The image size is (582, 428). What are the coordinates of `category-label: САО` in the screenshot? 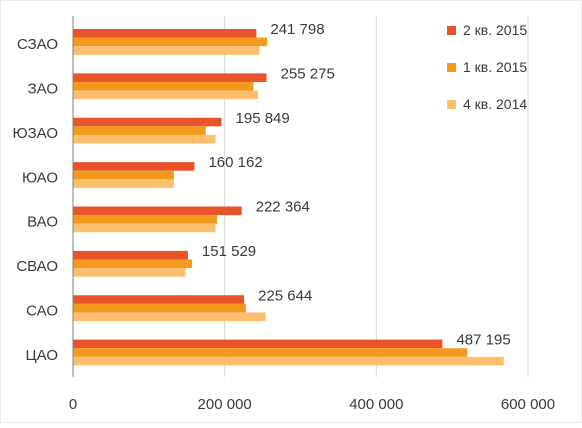 It's located at (42, 310).